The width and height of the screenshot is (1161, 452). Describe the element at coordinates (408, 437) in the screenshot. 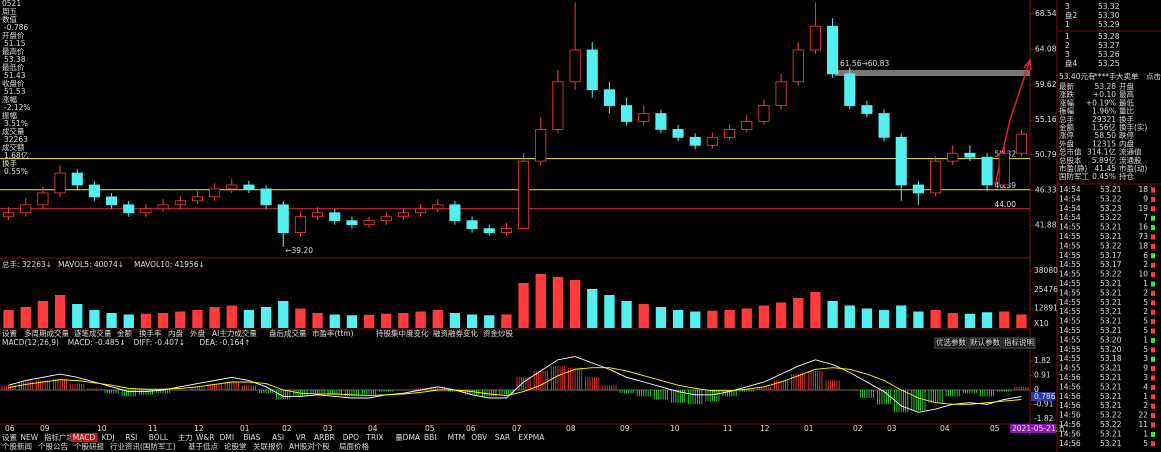

I see `indicator-tab: 量DMA` at that location.